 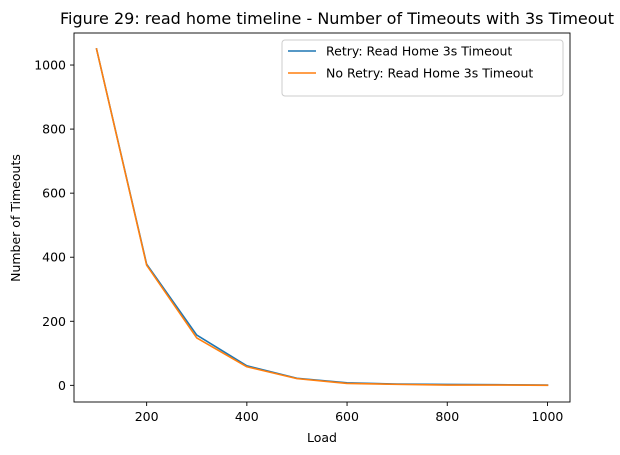 What do you see at coordinates (322, 437) in the screenshot?
I see `x-axis-label: Load` at bounding box center [322, 437].